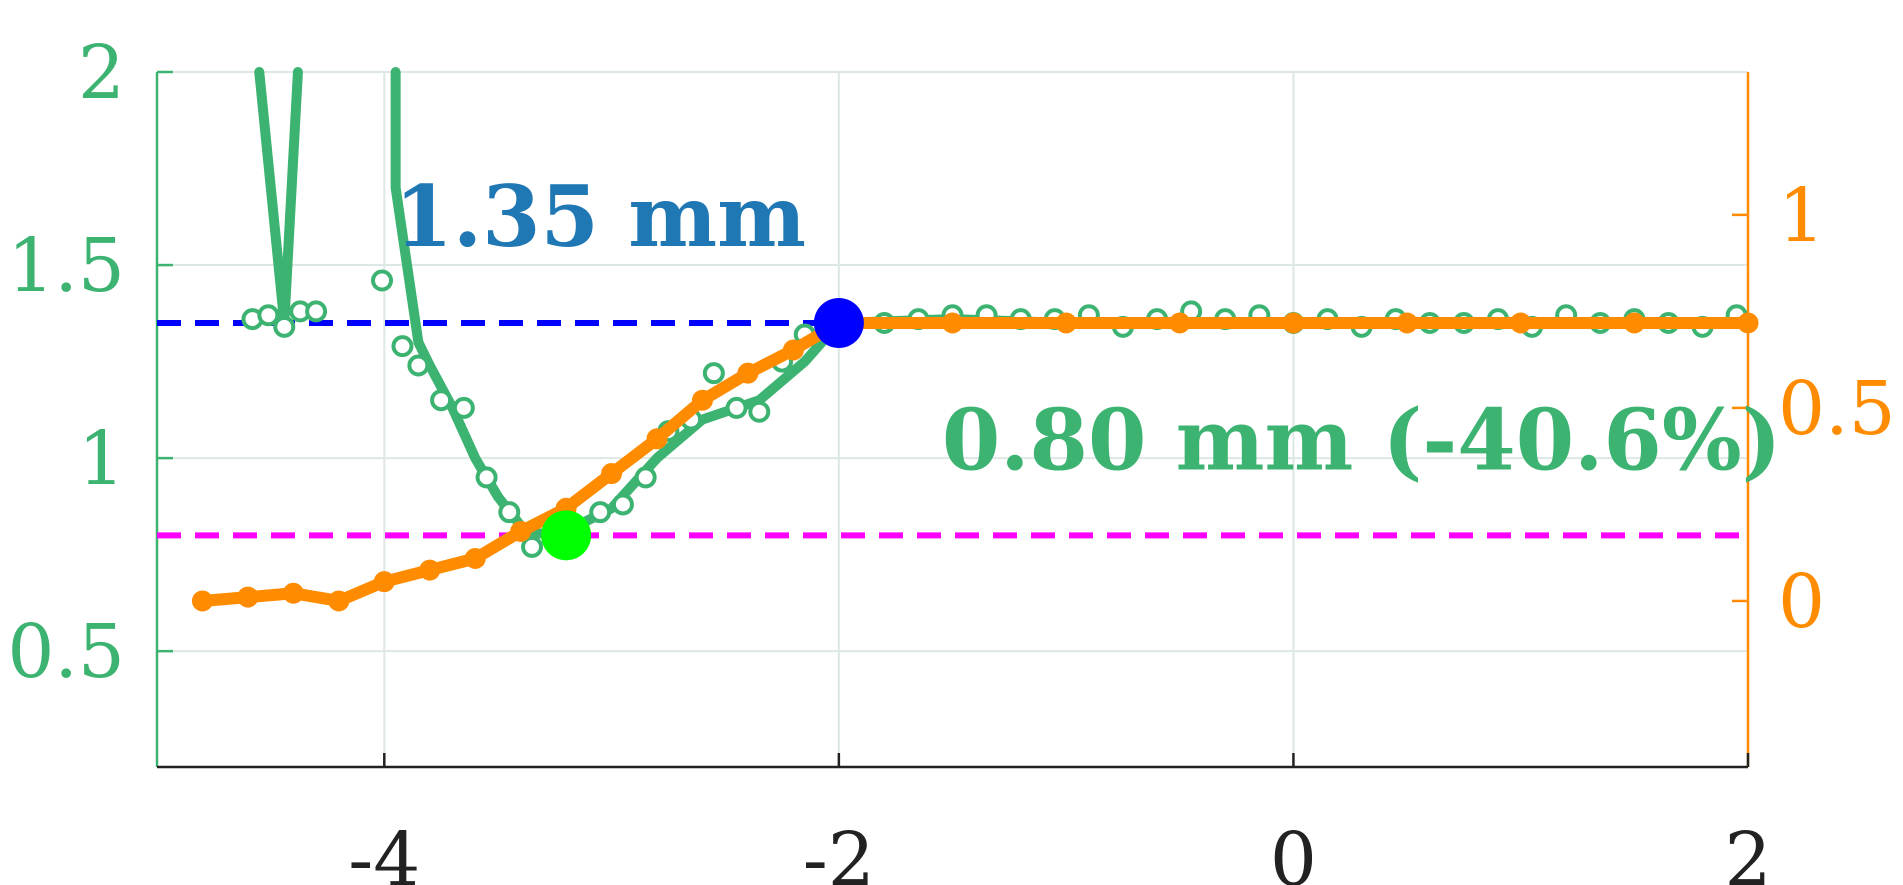 Image resolution: width=1903 pixels, height=885 pixels. I want to click on x-tick-label: -4, so click(384, 851).